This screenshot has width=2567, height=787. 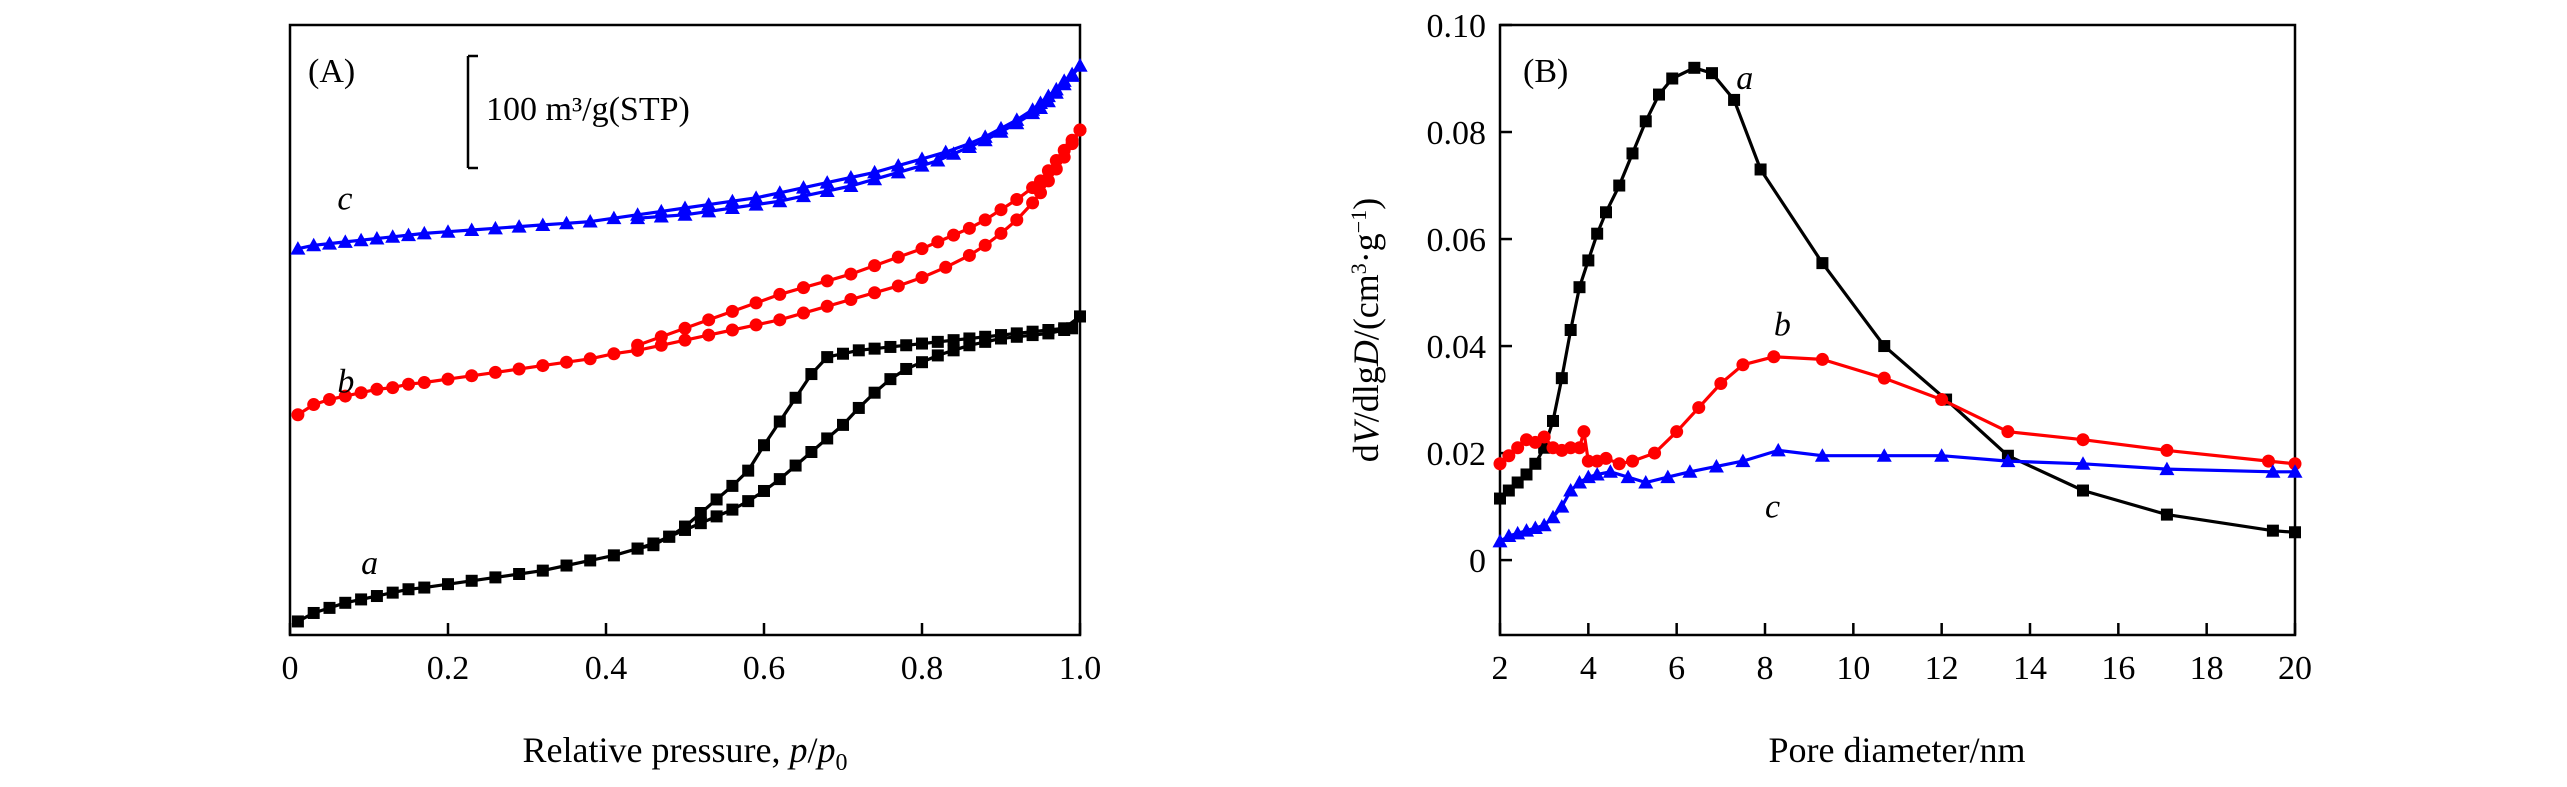 I want to click on y-title-lg: lg, so click(x=1366, y=380).